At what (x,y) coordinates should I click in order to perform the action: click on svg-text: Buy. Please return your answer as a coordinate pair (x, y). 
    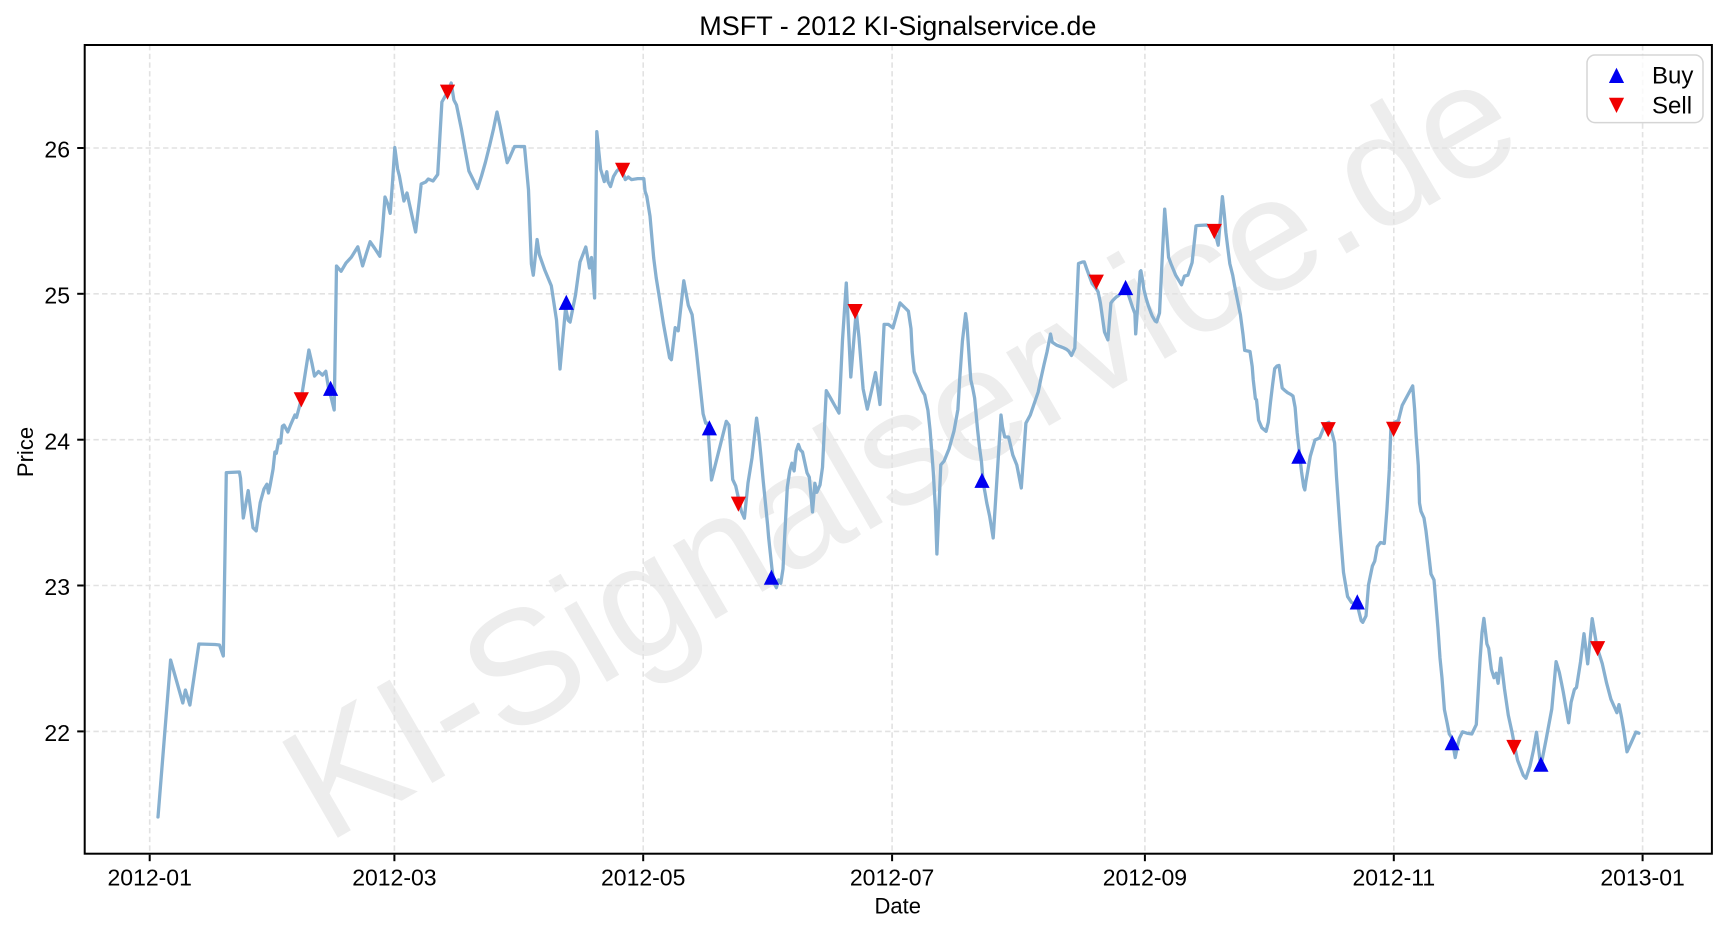
    Looking at the image, I should click on (1672, 75).